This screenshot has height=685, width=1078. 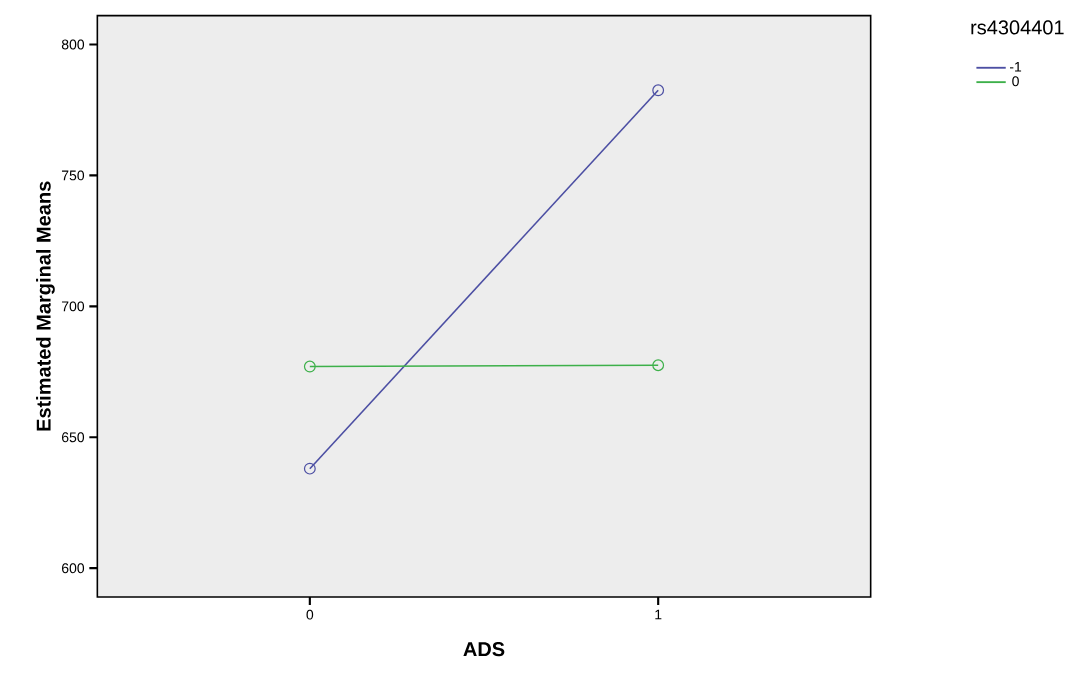 What do you see at coordinates (1017, 27) in the screenshot?
I see `legend-title: rs4304401` at bounding box center [1017, 27].